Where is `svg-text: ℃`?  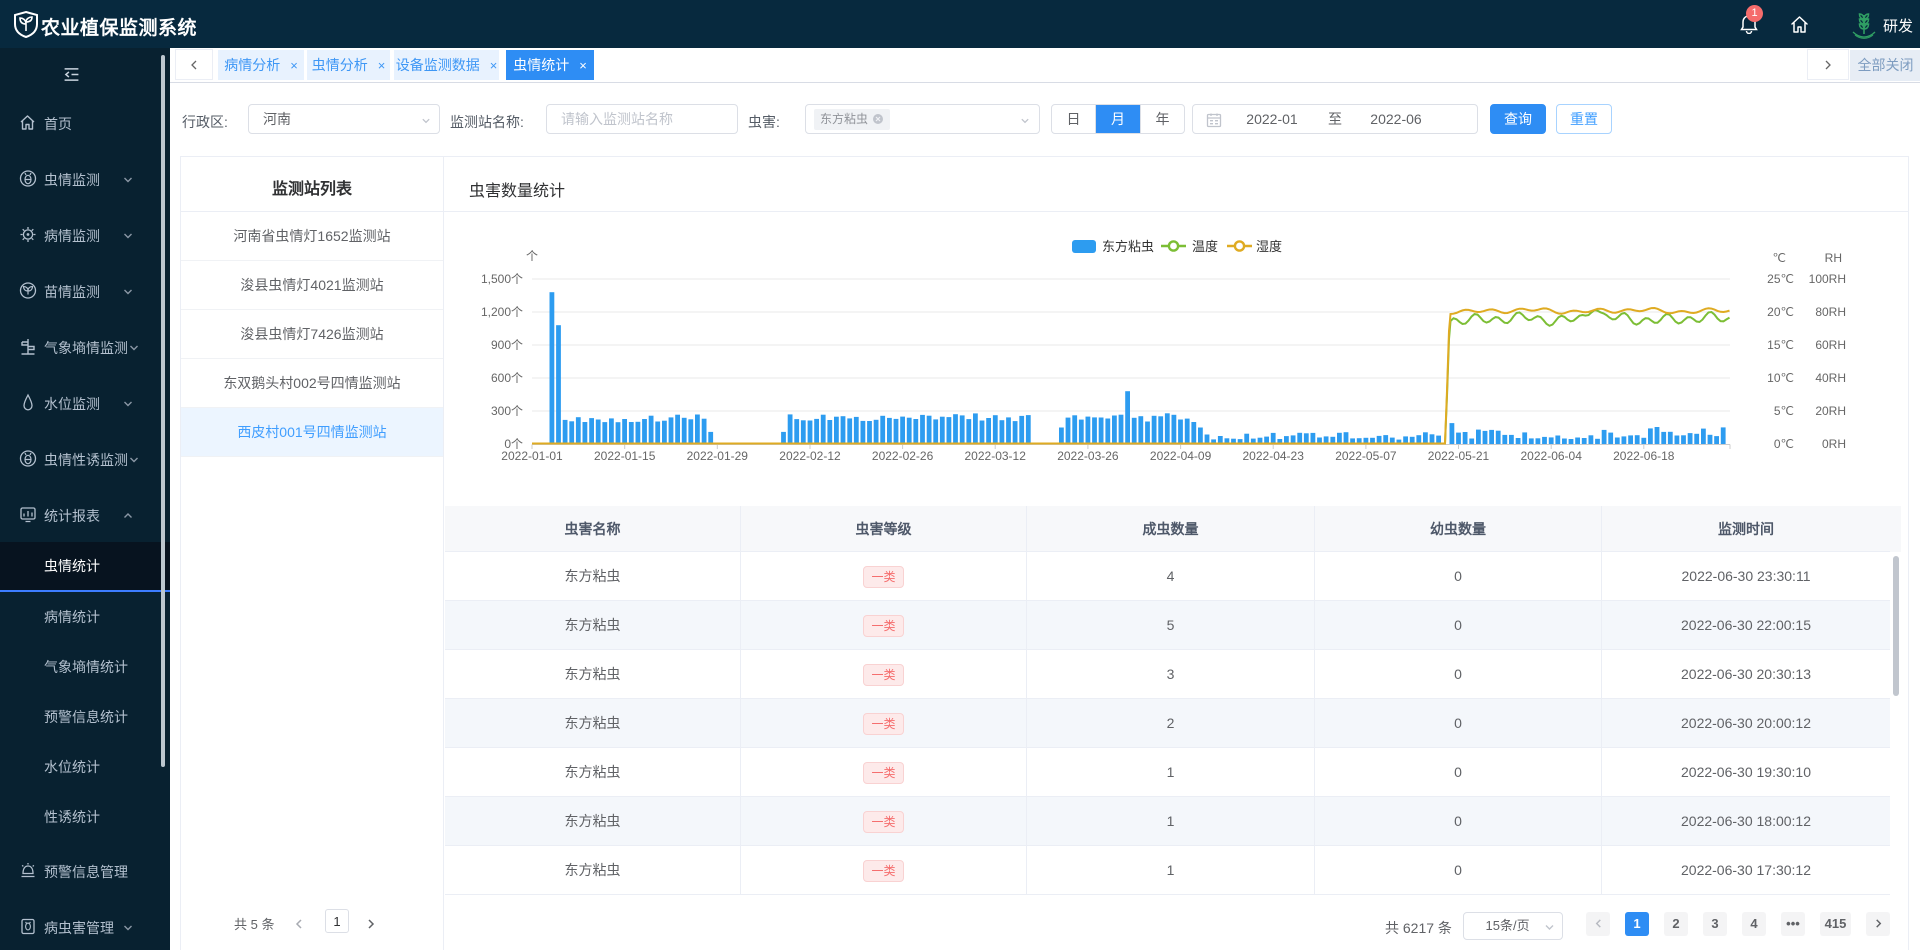
svg-text: ℃ is located at coordinates (1779, 258).